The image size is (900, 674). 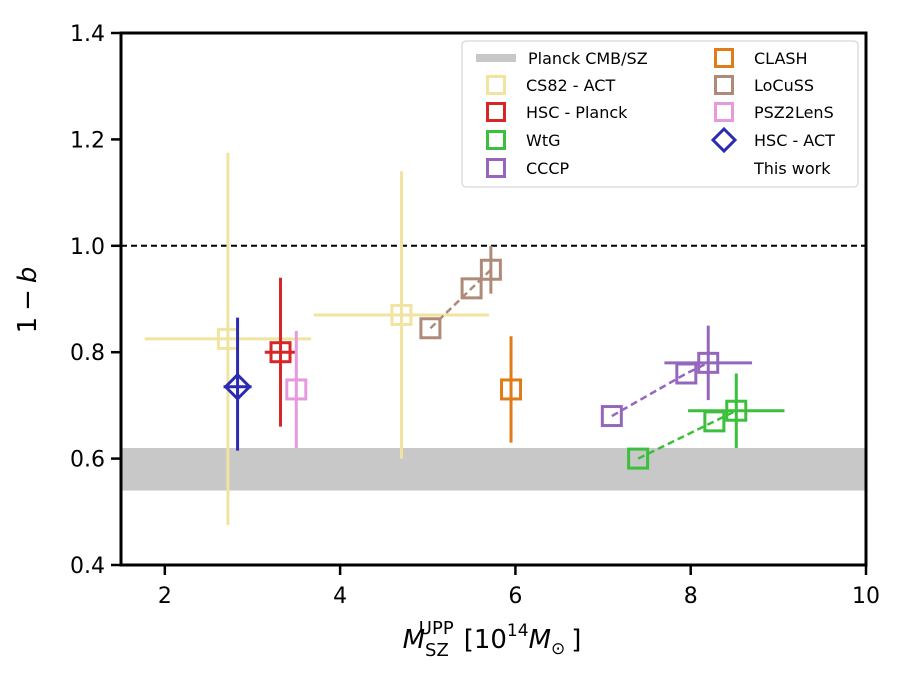 I want to click on series-psz2lens, so click(x=296, y=389).